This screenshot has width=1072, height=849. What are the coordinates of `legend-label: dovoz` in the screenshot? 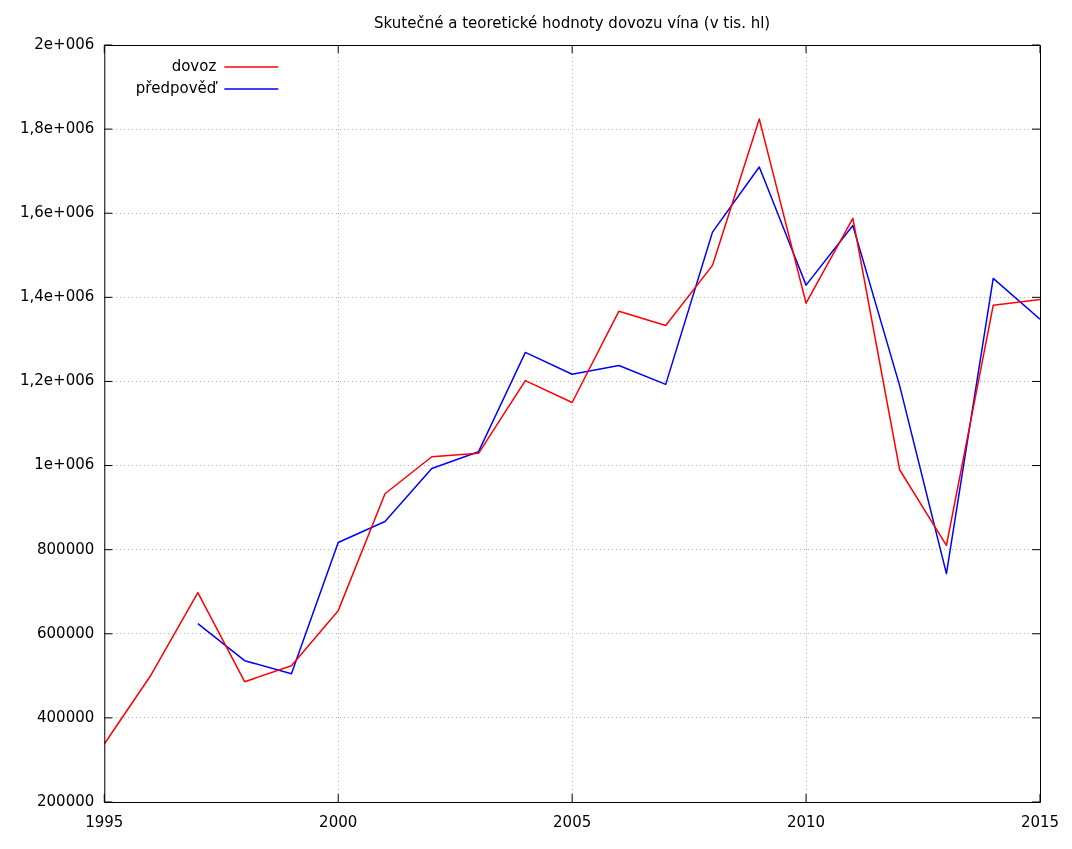 It's located at (194, 65).